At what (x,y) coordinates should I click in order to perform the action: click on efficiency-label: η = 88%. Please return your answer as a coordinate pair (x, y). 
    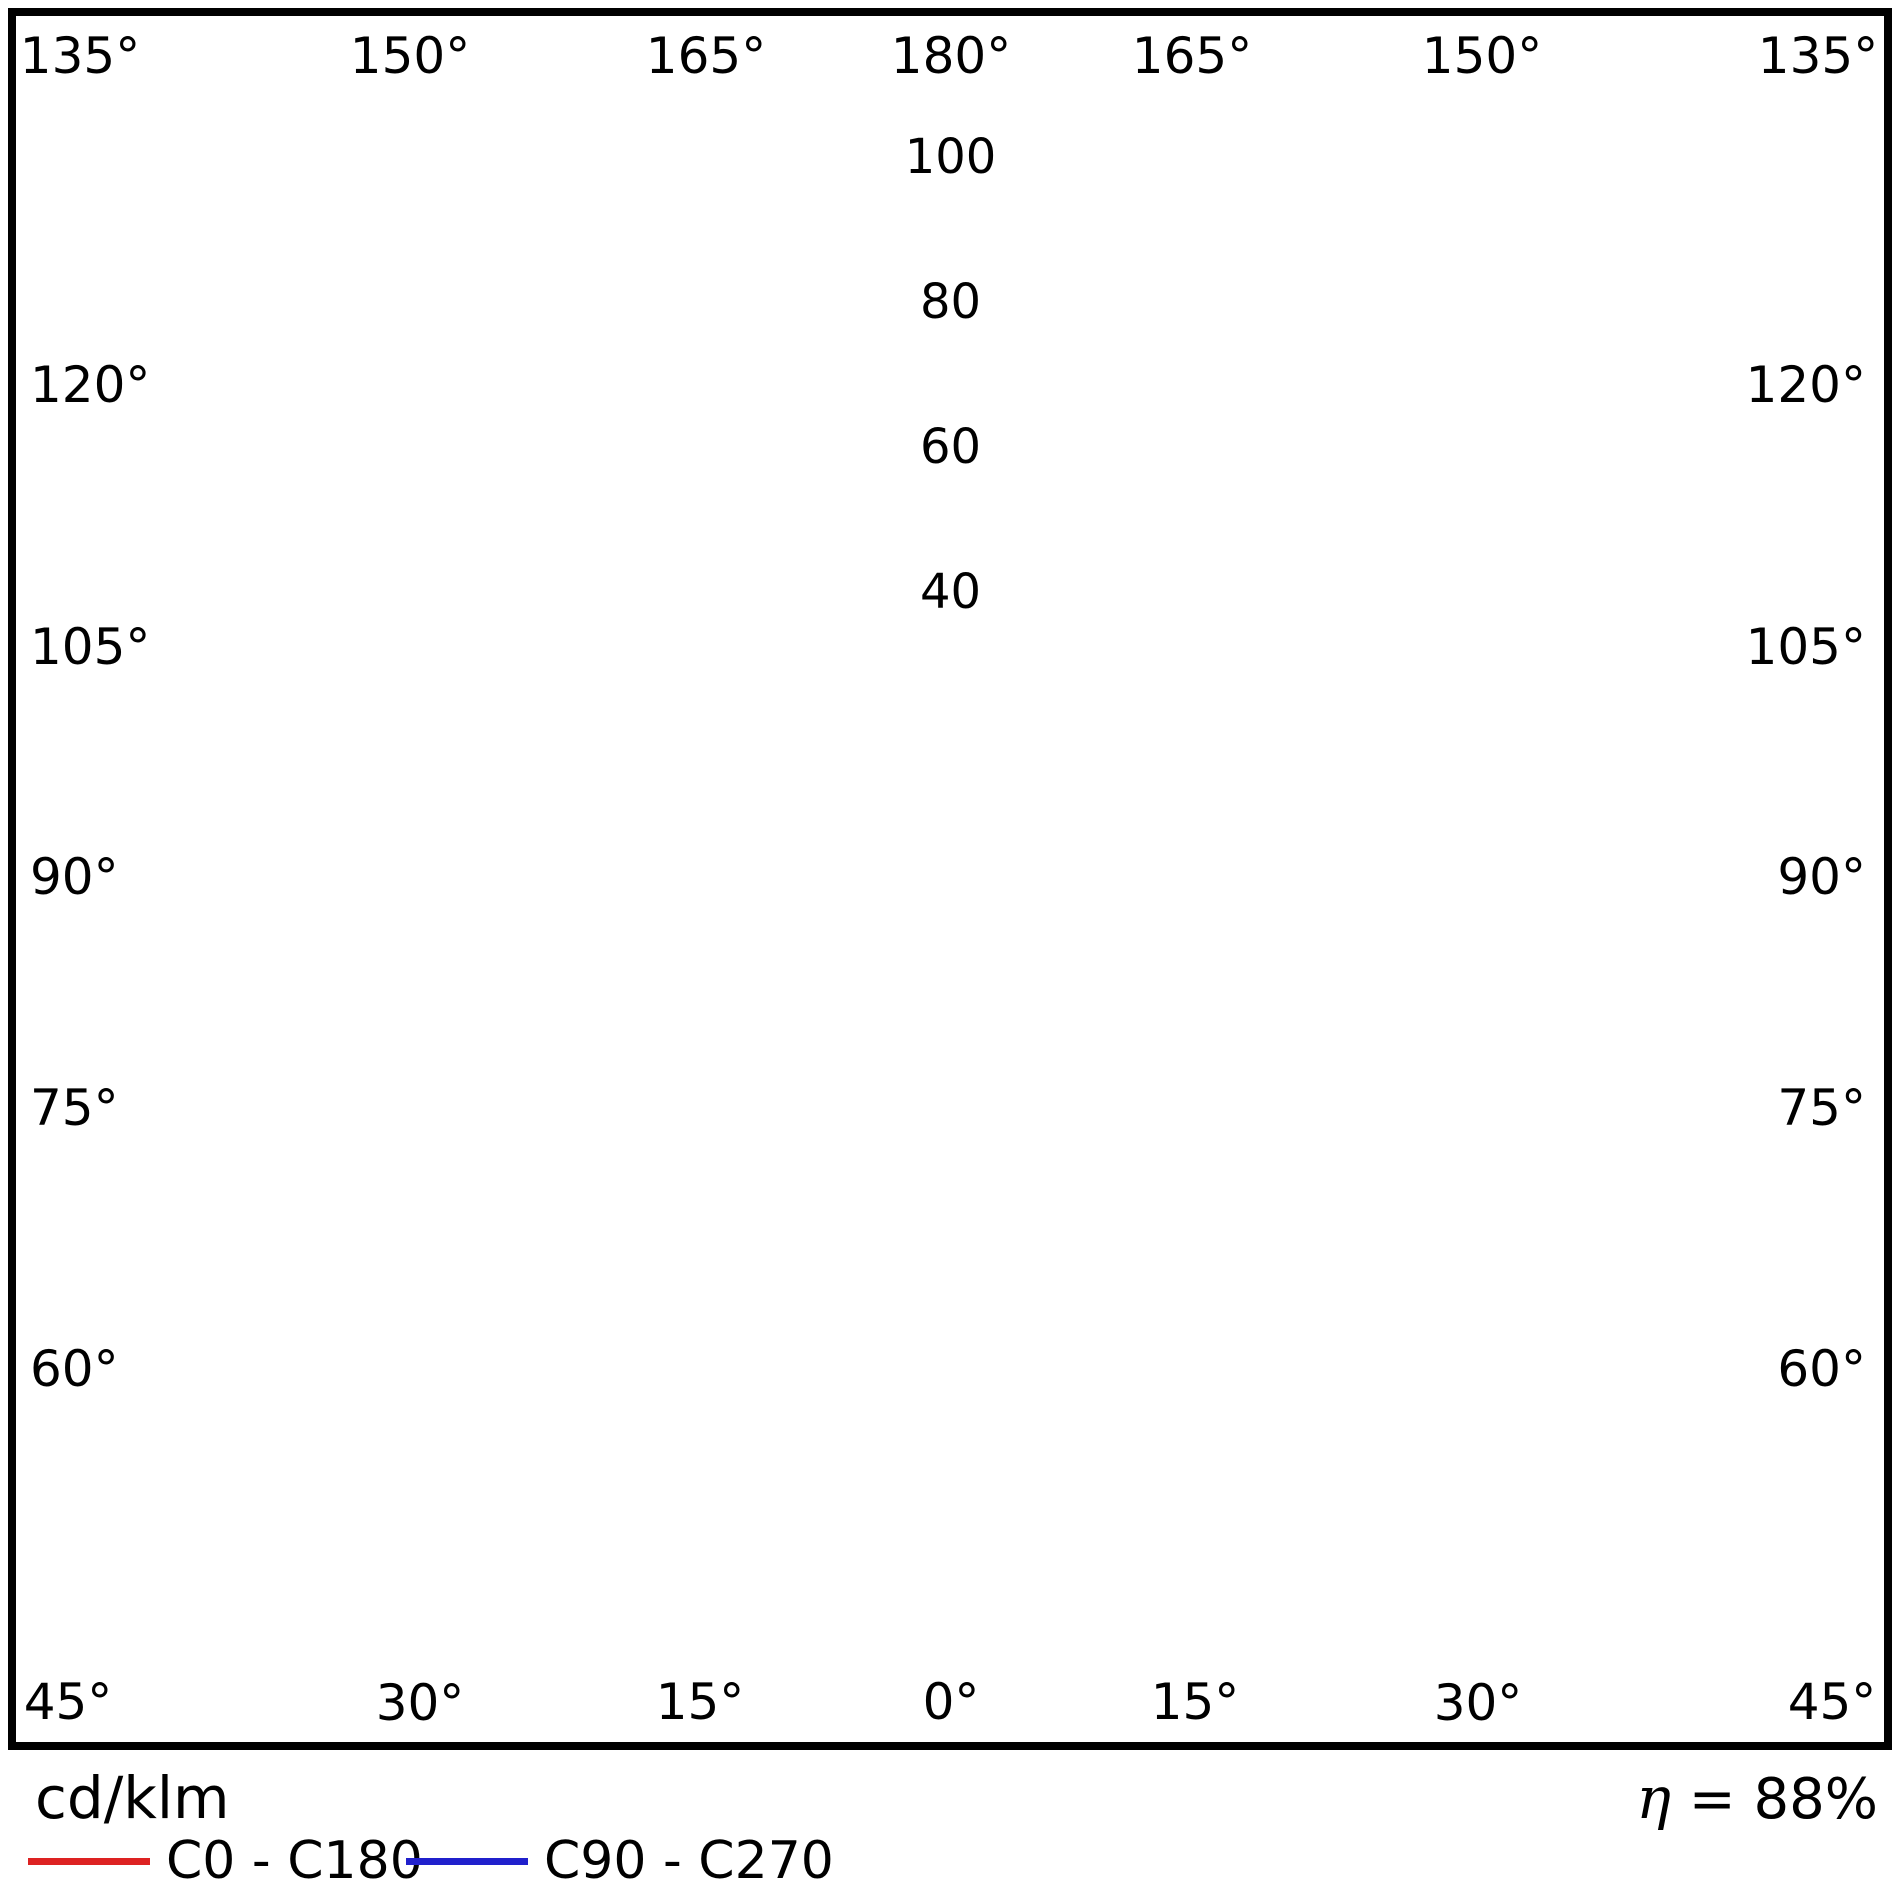
    Looking at the image, I should click on (1757, 1798).